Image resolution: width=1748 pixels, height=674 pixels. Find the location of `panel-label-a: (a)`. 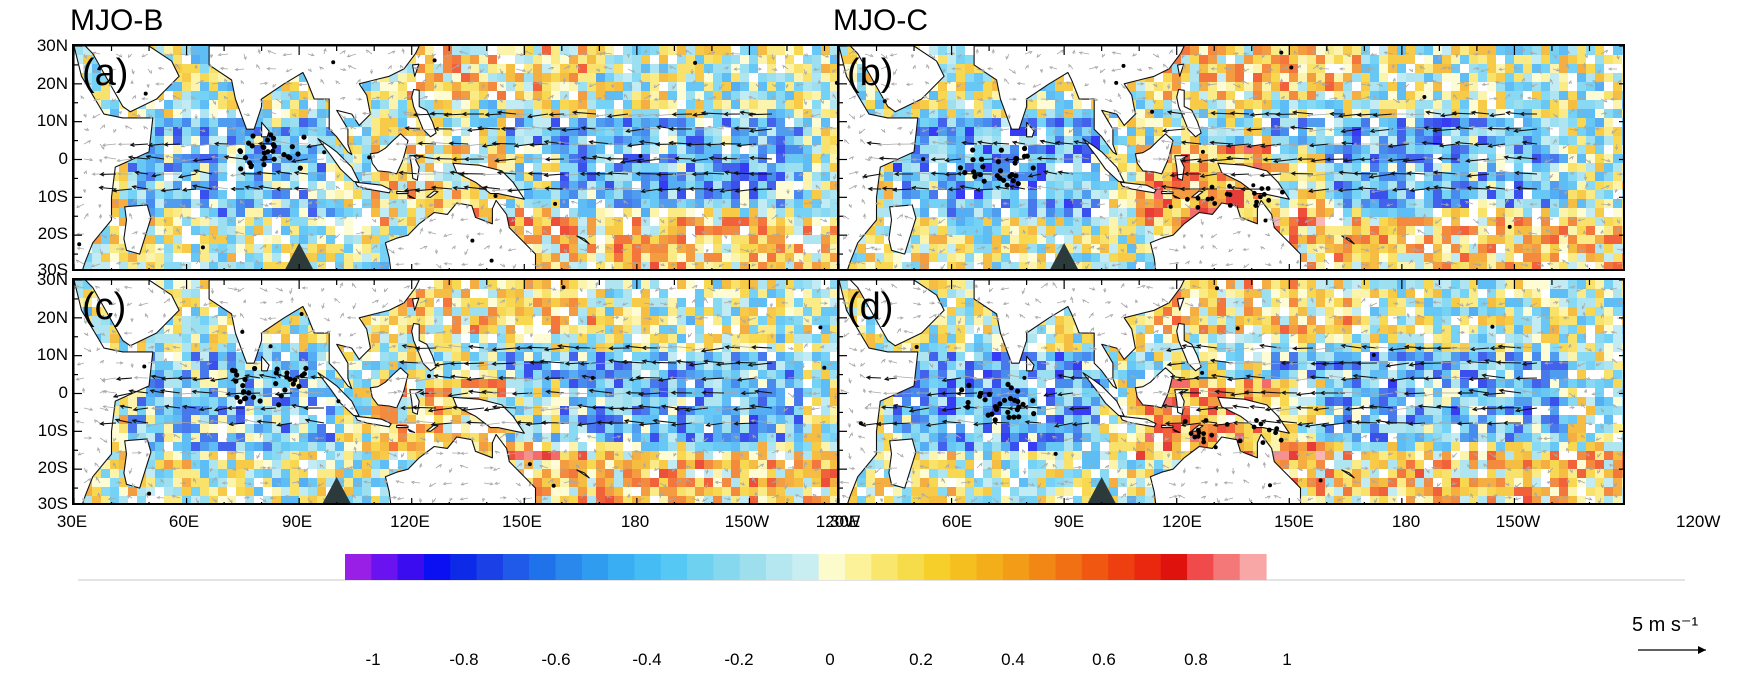

panel-label-a: (a) is located at coordinates (105, 73).